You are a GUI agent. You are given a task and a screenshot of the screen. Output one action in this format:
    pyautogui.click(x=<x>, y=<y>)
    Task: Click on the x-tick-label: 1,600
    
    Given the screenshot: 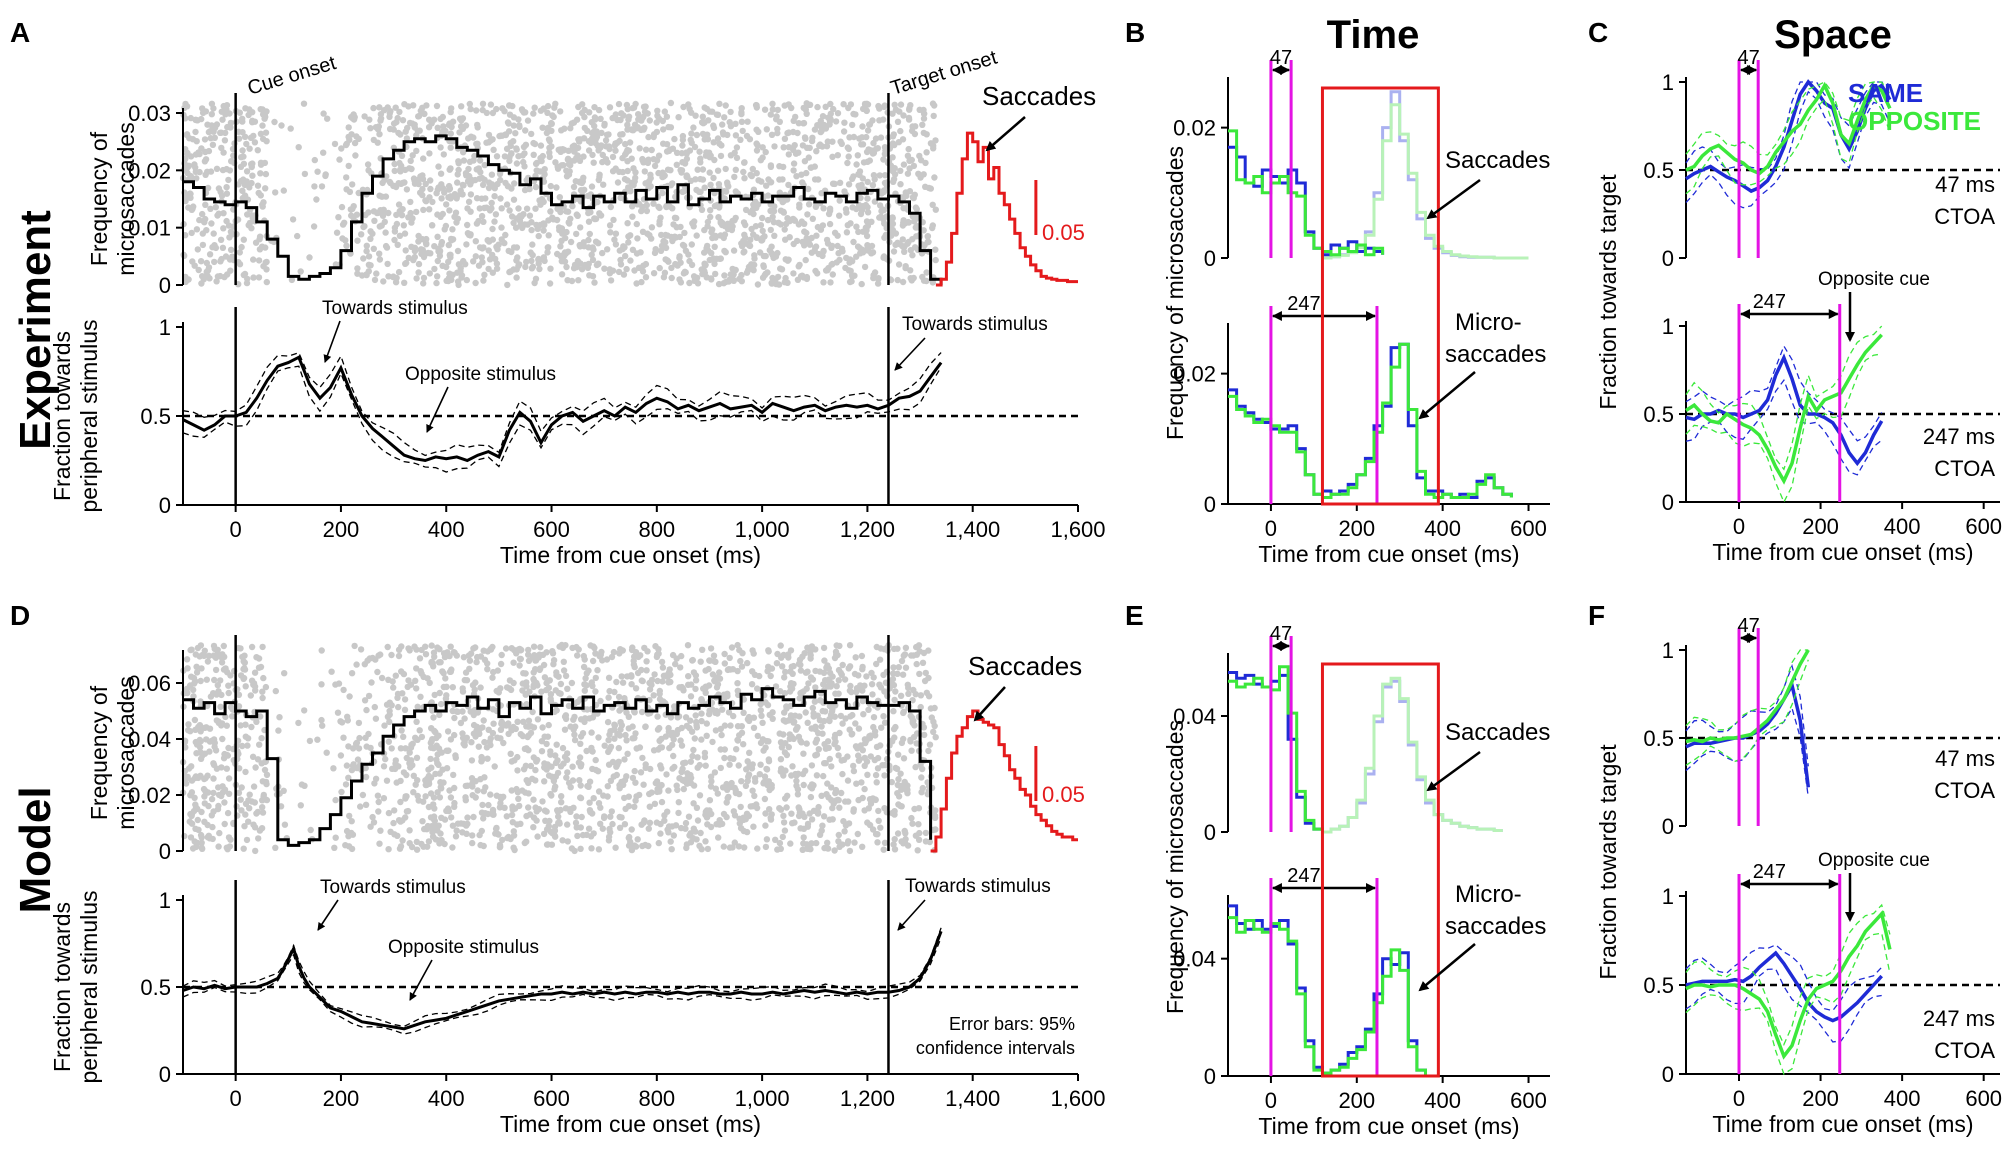 What is the action you would take?
    pyautogui.click(x=1077, y=1098)
    